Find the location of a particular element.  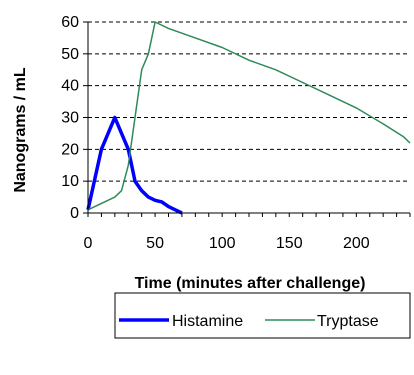

legend-box is located at coordinates (262, 315).